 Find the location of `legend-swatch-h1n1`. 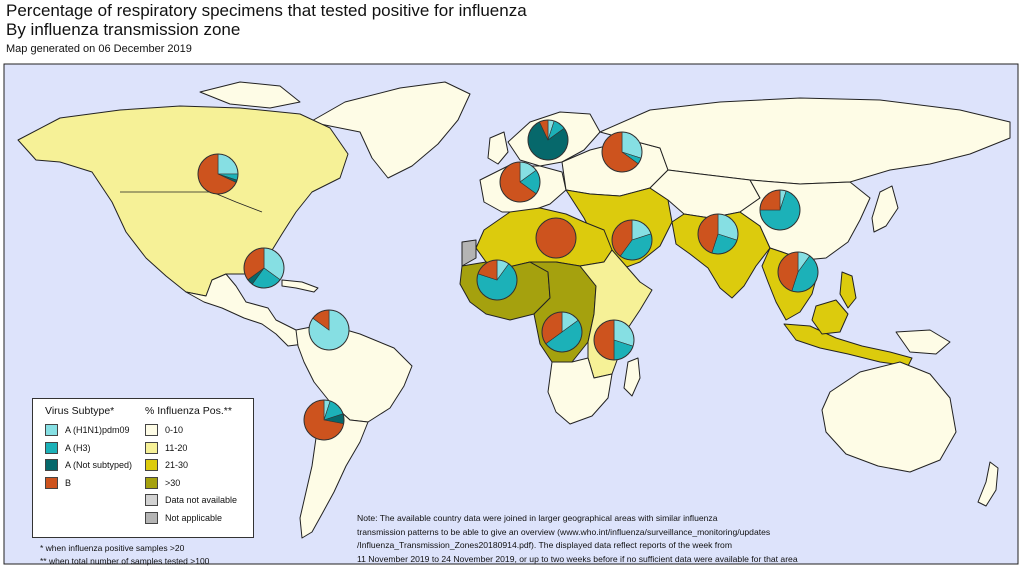

legend-swatch-h1n1 is located at coordinates (51, 430).